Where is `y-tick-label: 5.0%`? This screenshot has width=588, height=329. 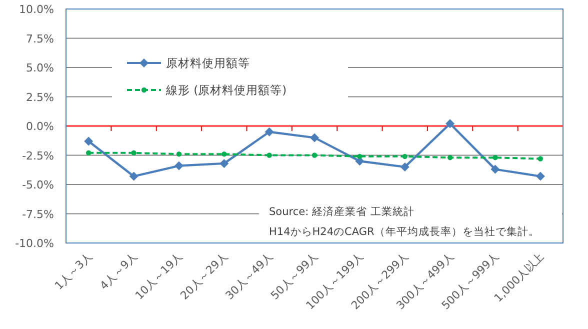
y-tick-label: 5.0% is located at coordinates (40, 68).